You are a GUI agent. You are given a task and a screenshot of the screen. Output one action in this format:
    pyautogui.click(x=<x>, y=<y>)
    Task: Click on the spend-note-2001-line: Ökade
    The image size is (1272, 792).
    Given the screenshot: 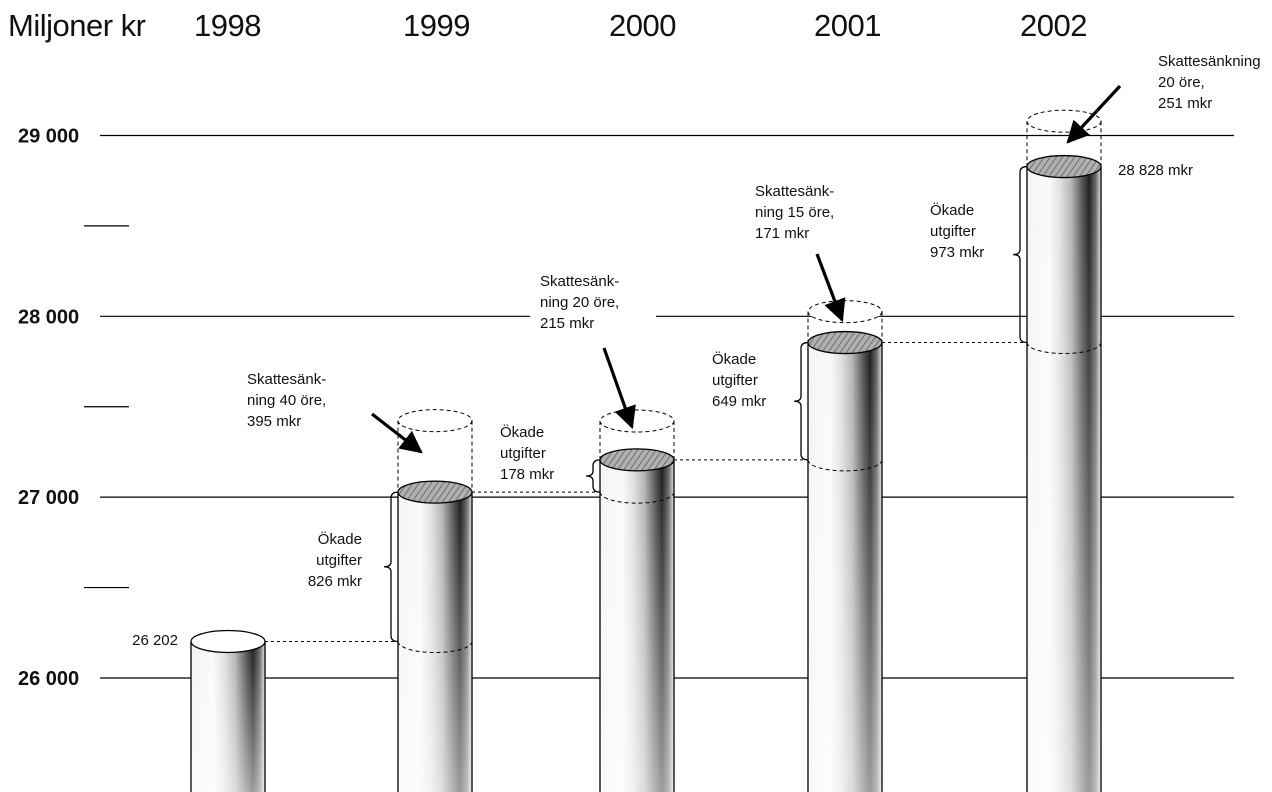 What is the action you would take?
    pyautogui.click(x=734, y=359)
    